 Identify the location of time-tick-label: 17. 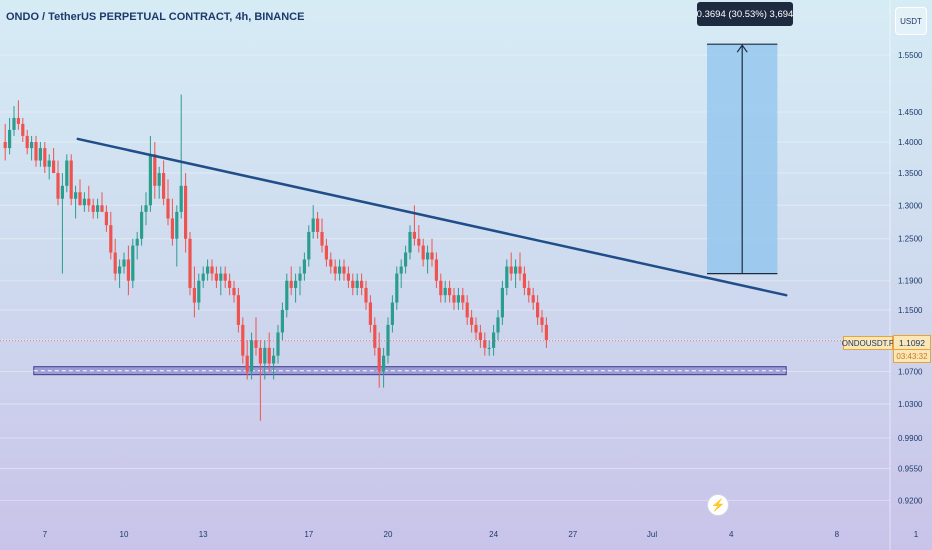
(308, 534).